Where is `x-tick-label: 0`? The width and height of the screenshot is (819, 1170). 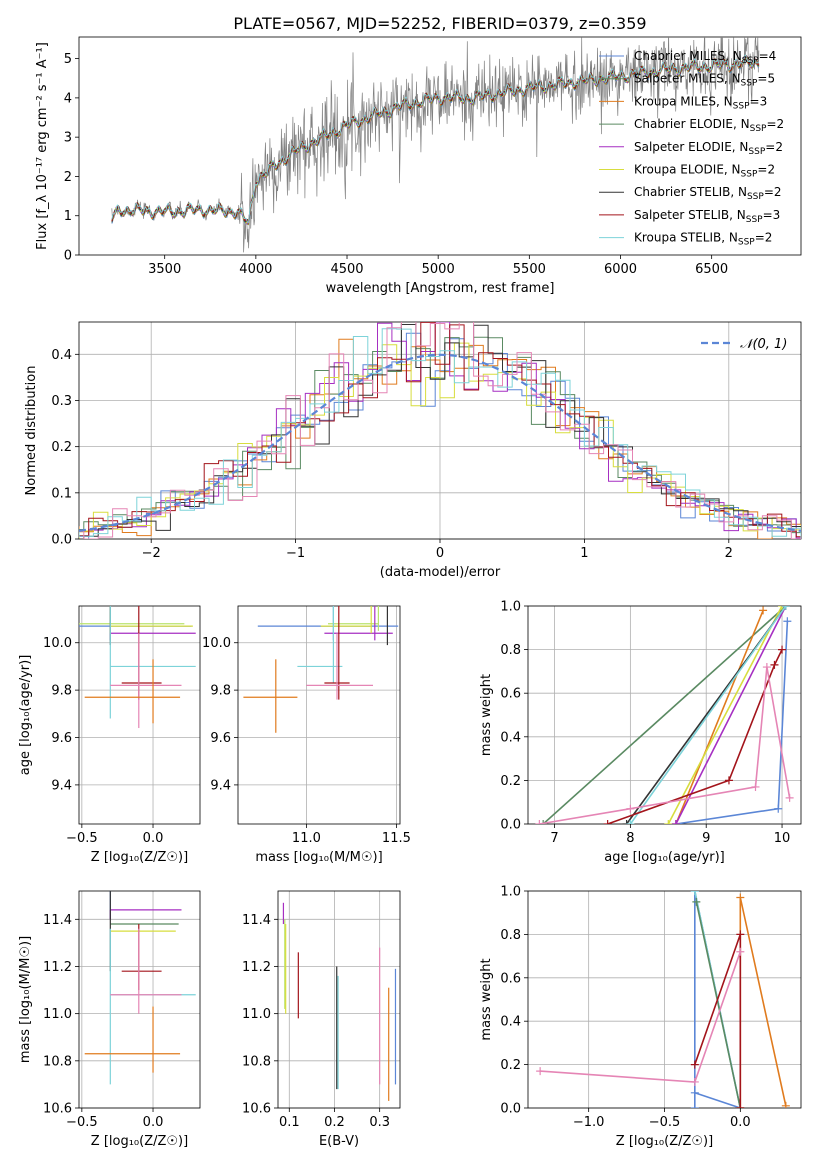
x-tick-label: 0 is located at coordinates (440, 553).